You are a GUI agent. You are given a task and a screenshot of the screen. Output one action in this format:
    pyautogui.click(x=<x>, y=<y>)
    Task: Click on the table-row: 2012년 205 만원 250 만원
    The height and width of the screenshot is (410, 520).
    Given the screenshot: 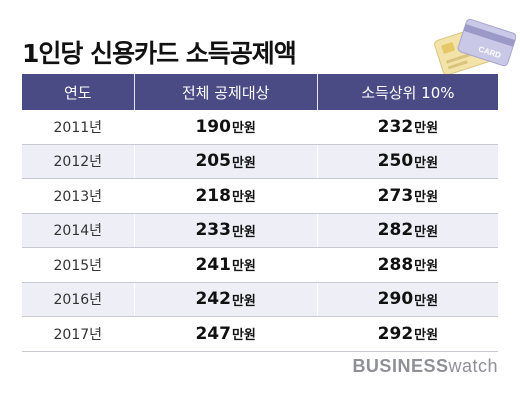 What is the action you would take?
    pyautogui.click(x=260, y=161)
    